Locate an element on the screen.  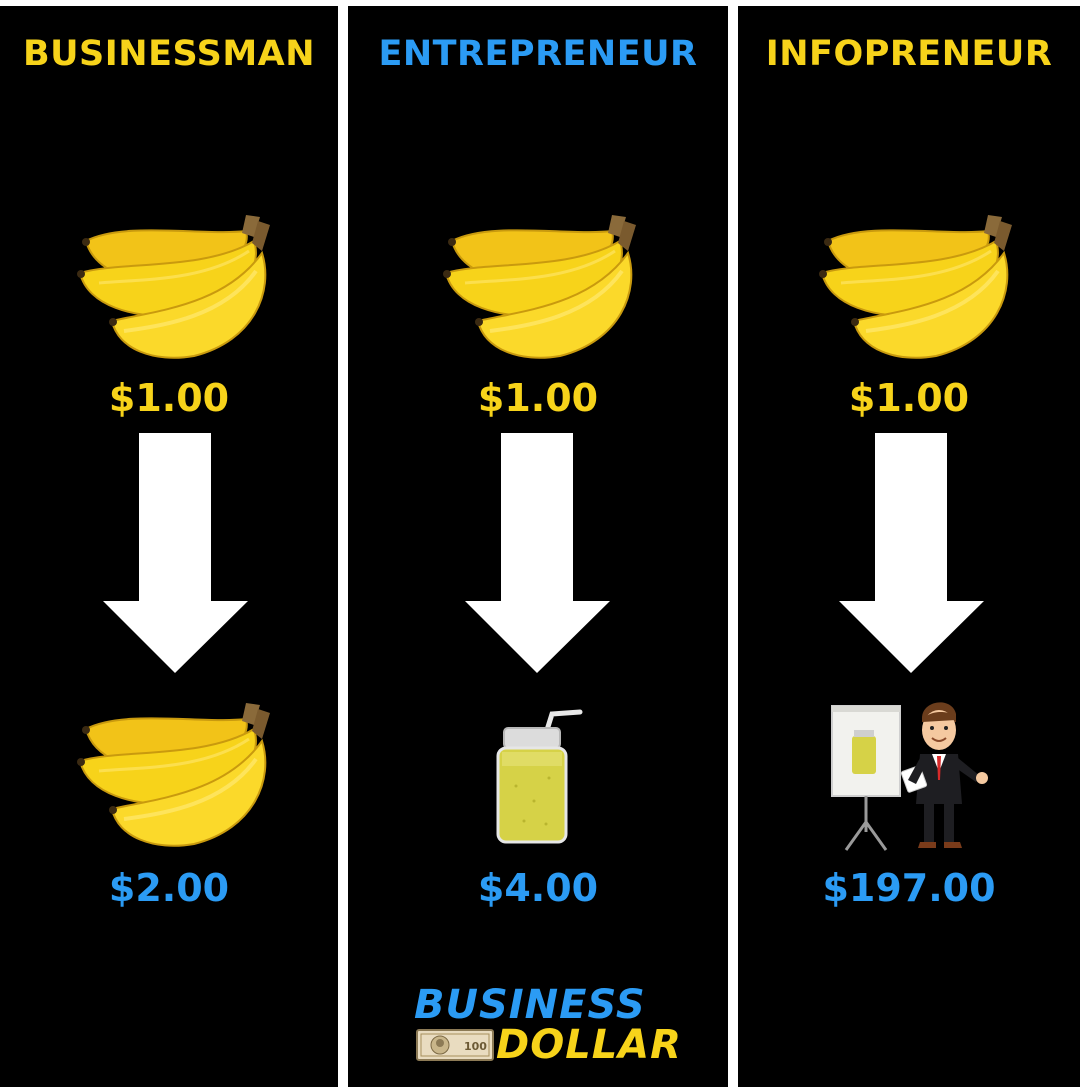
logo-word-dollar: DOLLAR is located at coordinates (589, 1045).